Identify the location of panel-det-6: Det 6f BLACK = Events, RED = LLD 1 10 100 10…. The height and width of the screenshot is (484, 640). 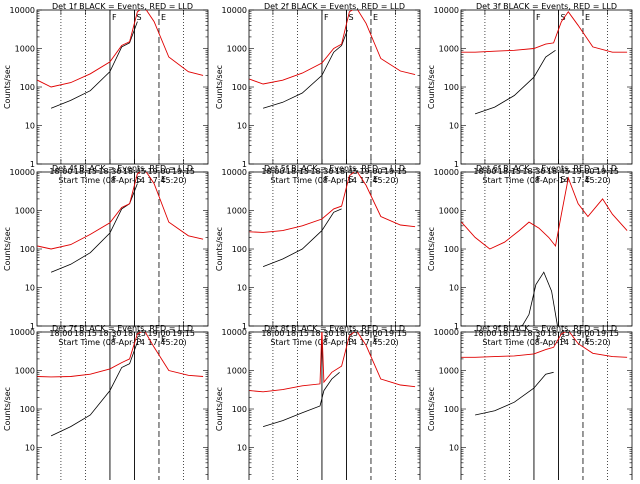
(530, 255).